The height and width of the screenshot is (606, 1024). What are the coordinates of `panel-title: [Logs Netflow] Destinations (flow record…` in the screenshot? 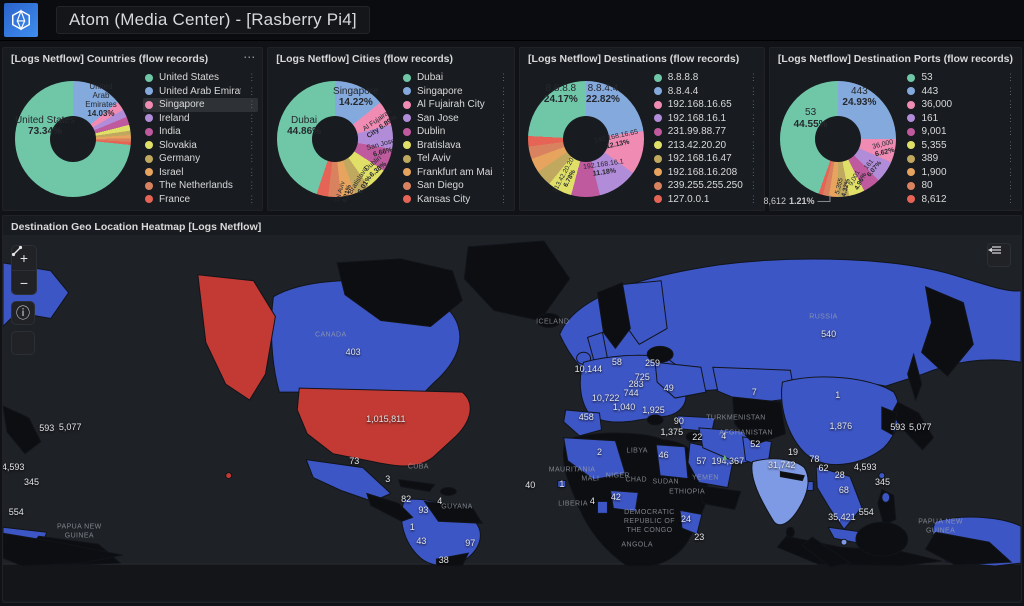 It's located at (634, 59).